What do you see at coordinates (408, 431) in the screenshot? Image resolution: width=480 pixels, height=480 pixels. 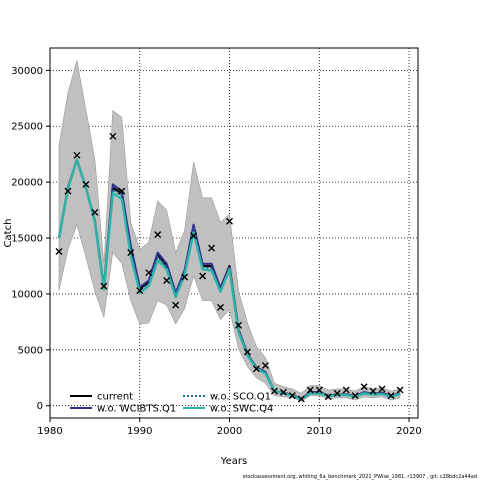 I see `x-tick-label: 2020` at bounding box center [408, 431].